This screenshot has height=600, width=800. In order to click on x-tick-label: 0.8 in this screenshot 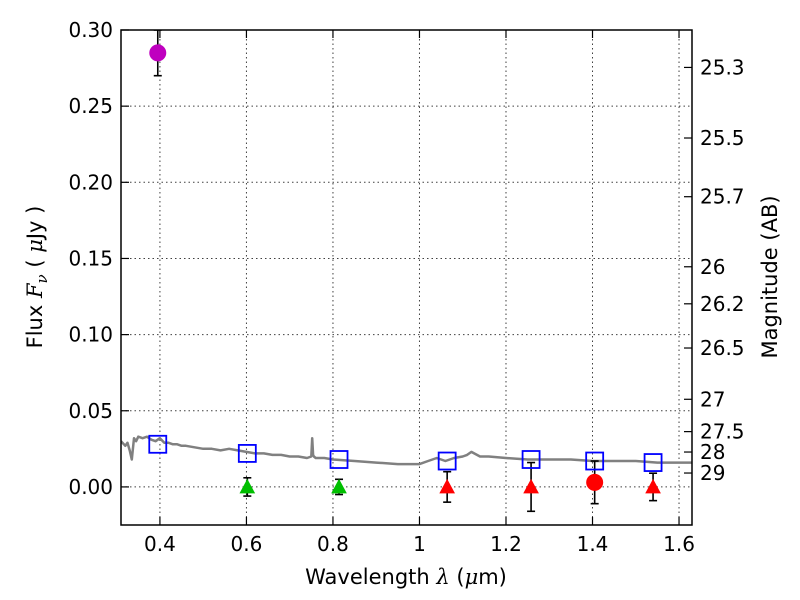, I will do `click(333, 544)`.